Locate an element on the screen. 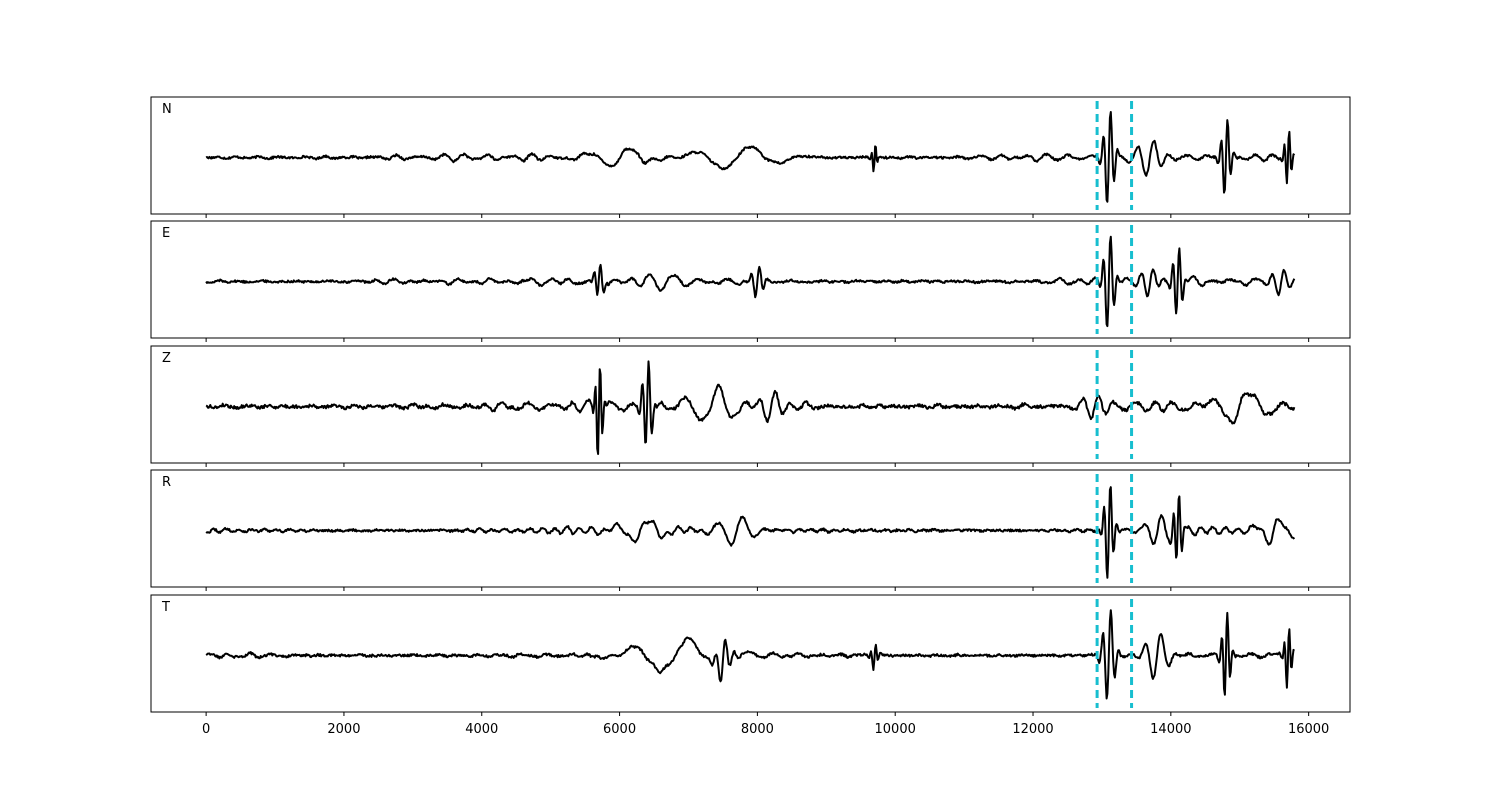  x-tick-label: 0 is located at coordinates (206, 729).